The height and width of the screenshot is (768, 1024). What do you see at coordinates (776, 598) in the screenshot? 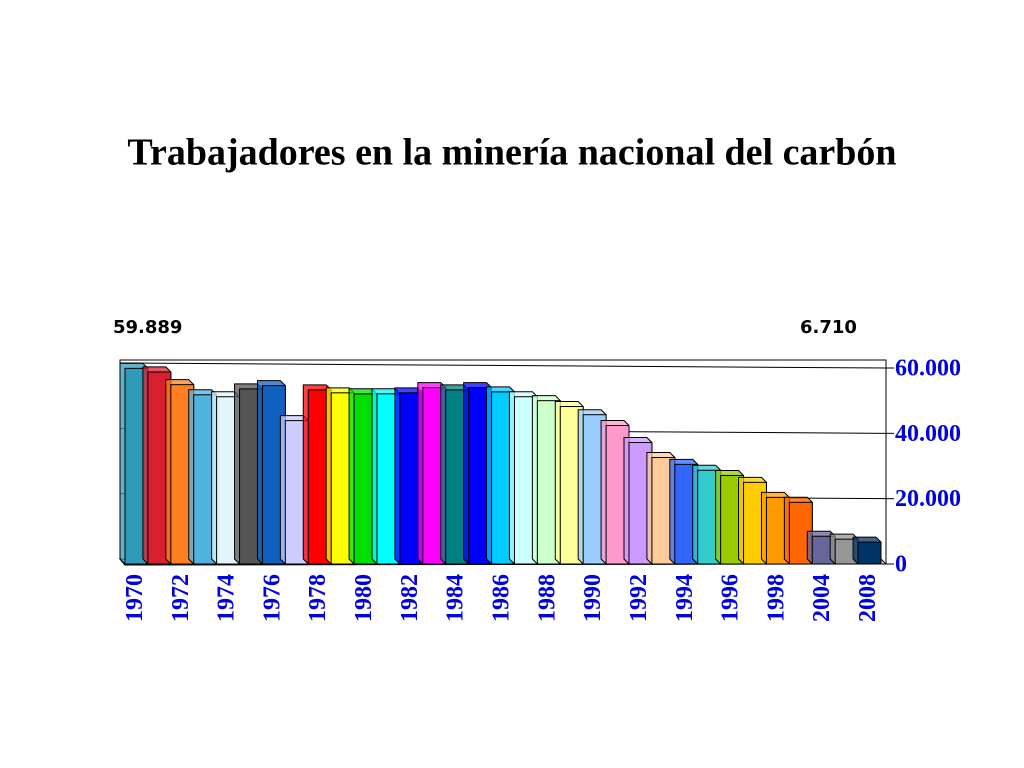
I see `x-tick-label: 1998` at bounding box center [776, 598].